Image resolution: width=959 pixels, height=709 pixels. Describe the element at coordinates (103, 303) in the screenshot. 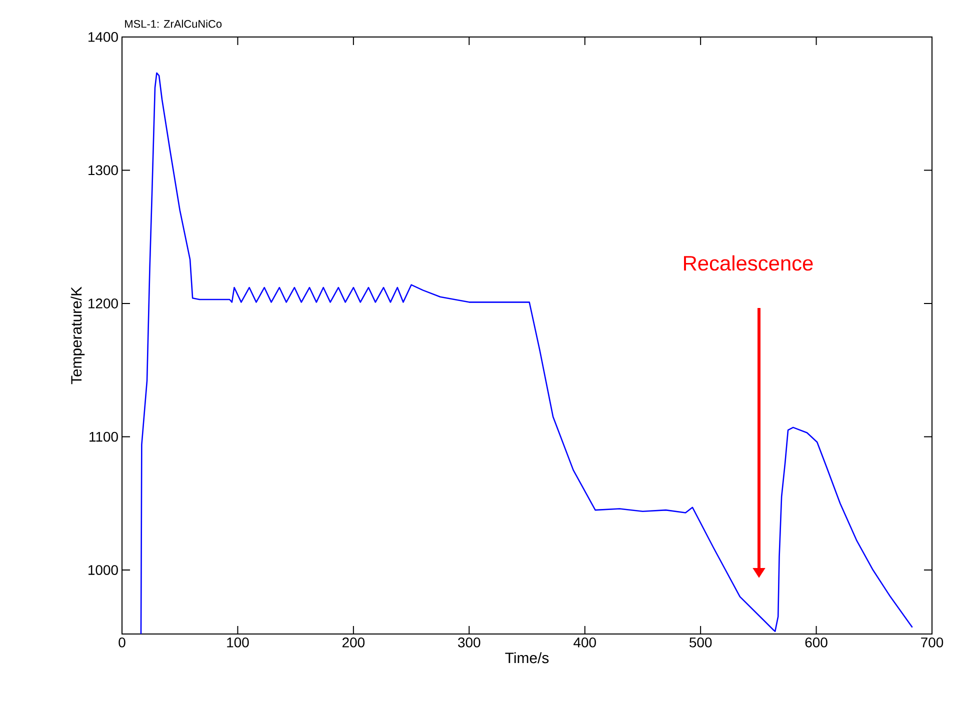

I see `y-tick-label: 1200` at that location.